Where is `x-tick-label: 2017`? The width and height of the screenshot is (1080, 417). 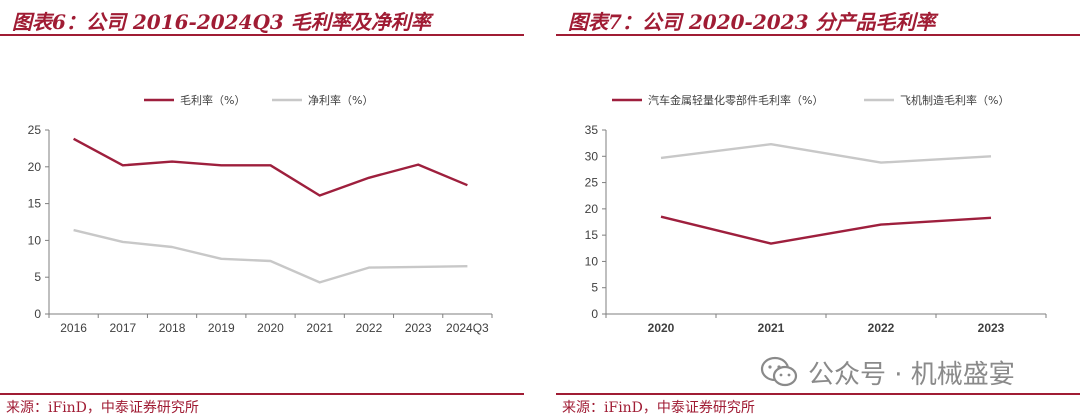 x-tick-label: 2017 is located at coordinates (122, 328).